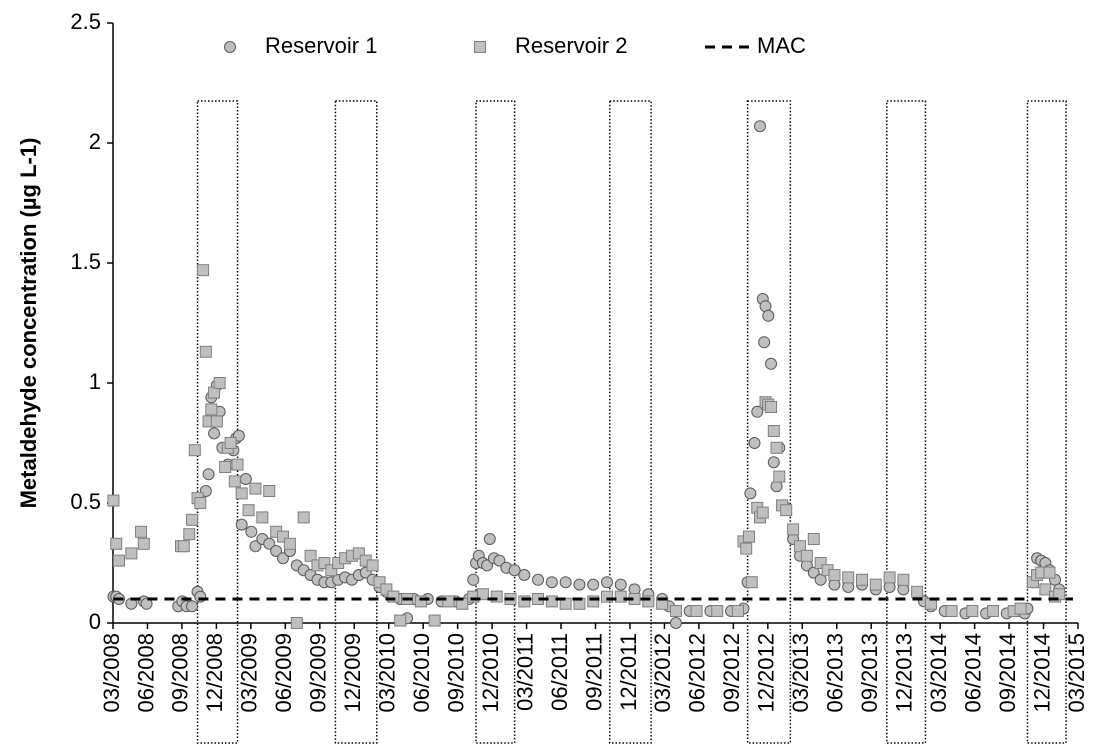  What do you see at coordinates (593, 672) in the screenshot?
I see `x-tick-label: 09/2011` at bounding box center [593, 672].